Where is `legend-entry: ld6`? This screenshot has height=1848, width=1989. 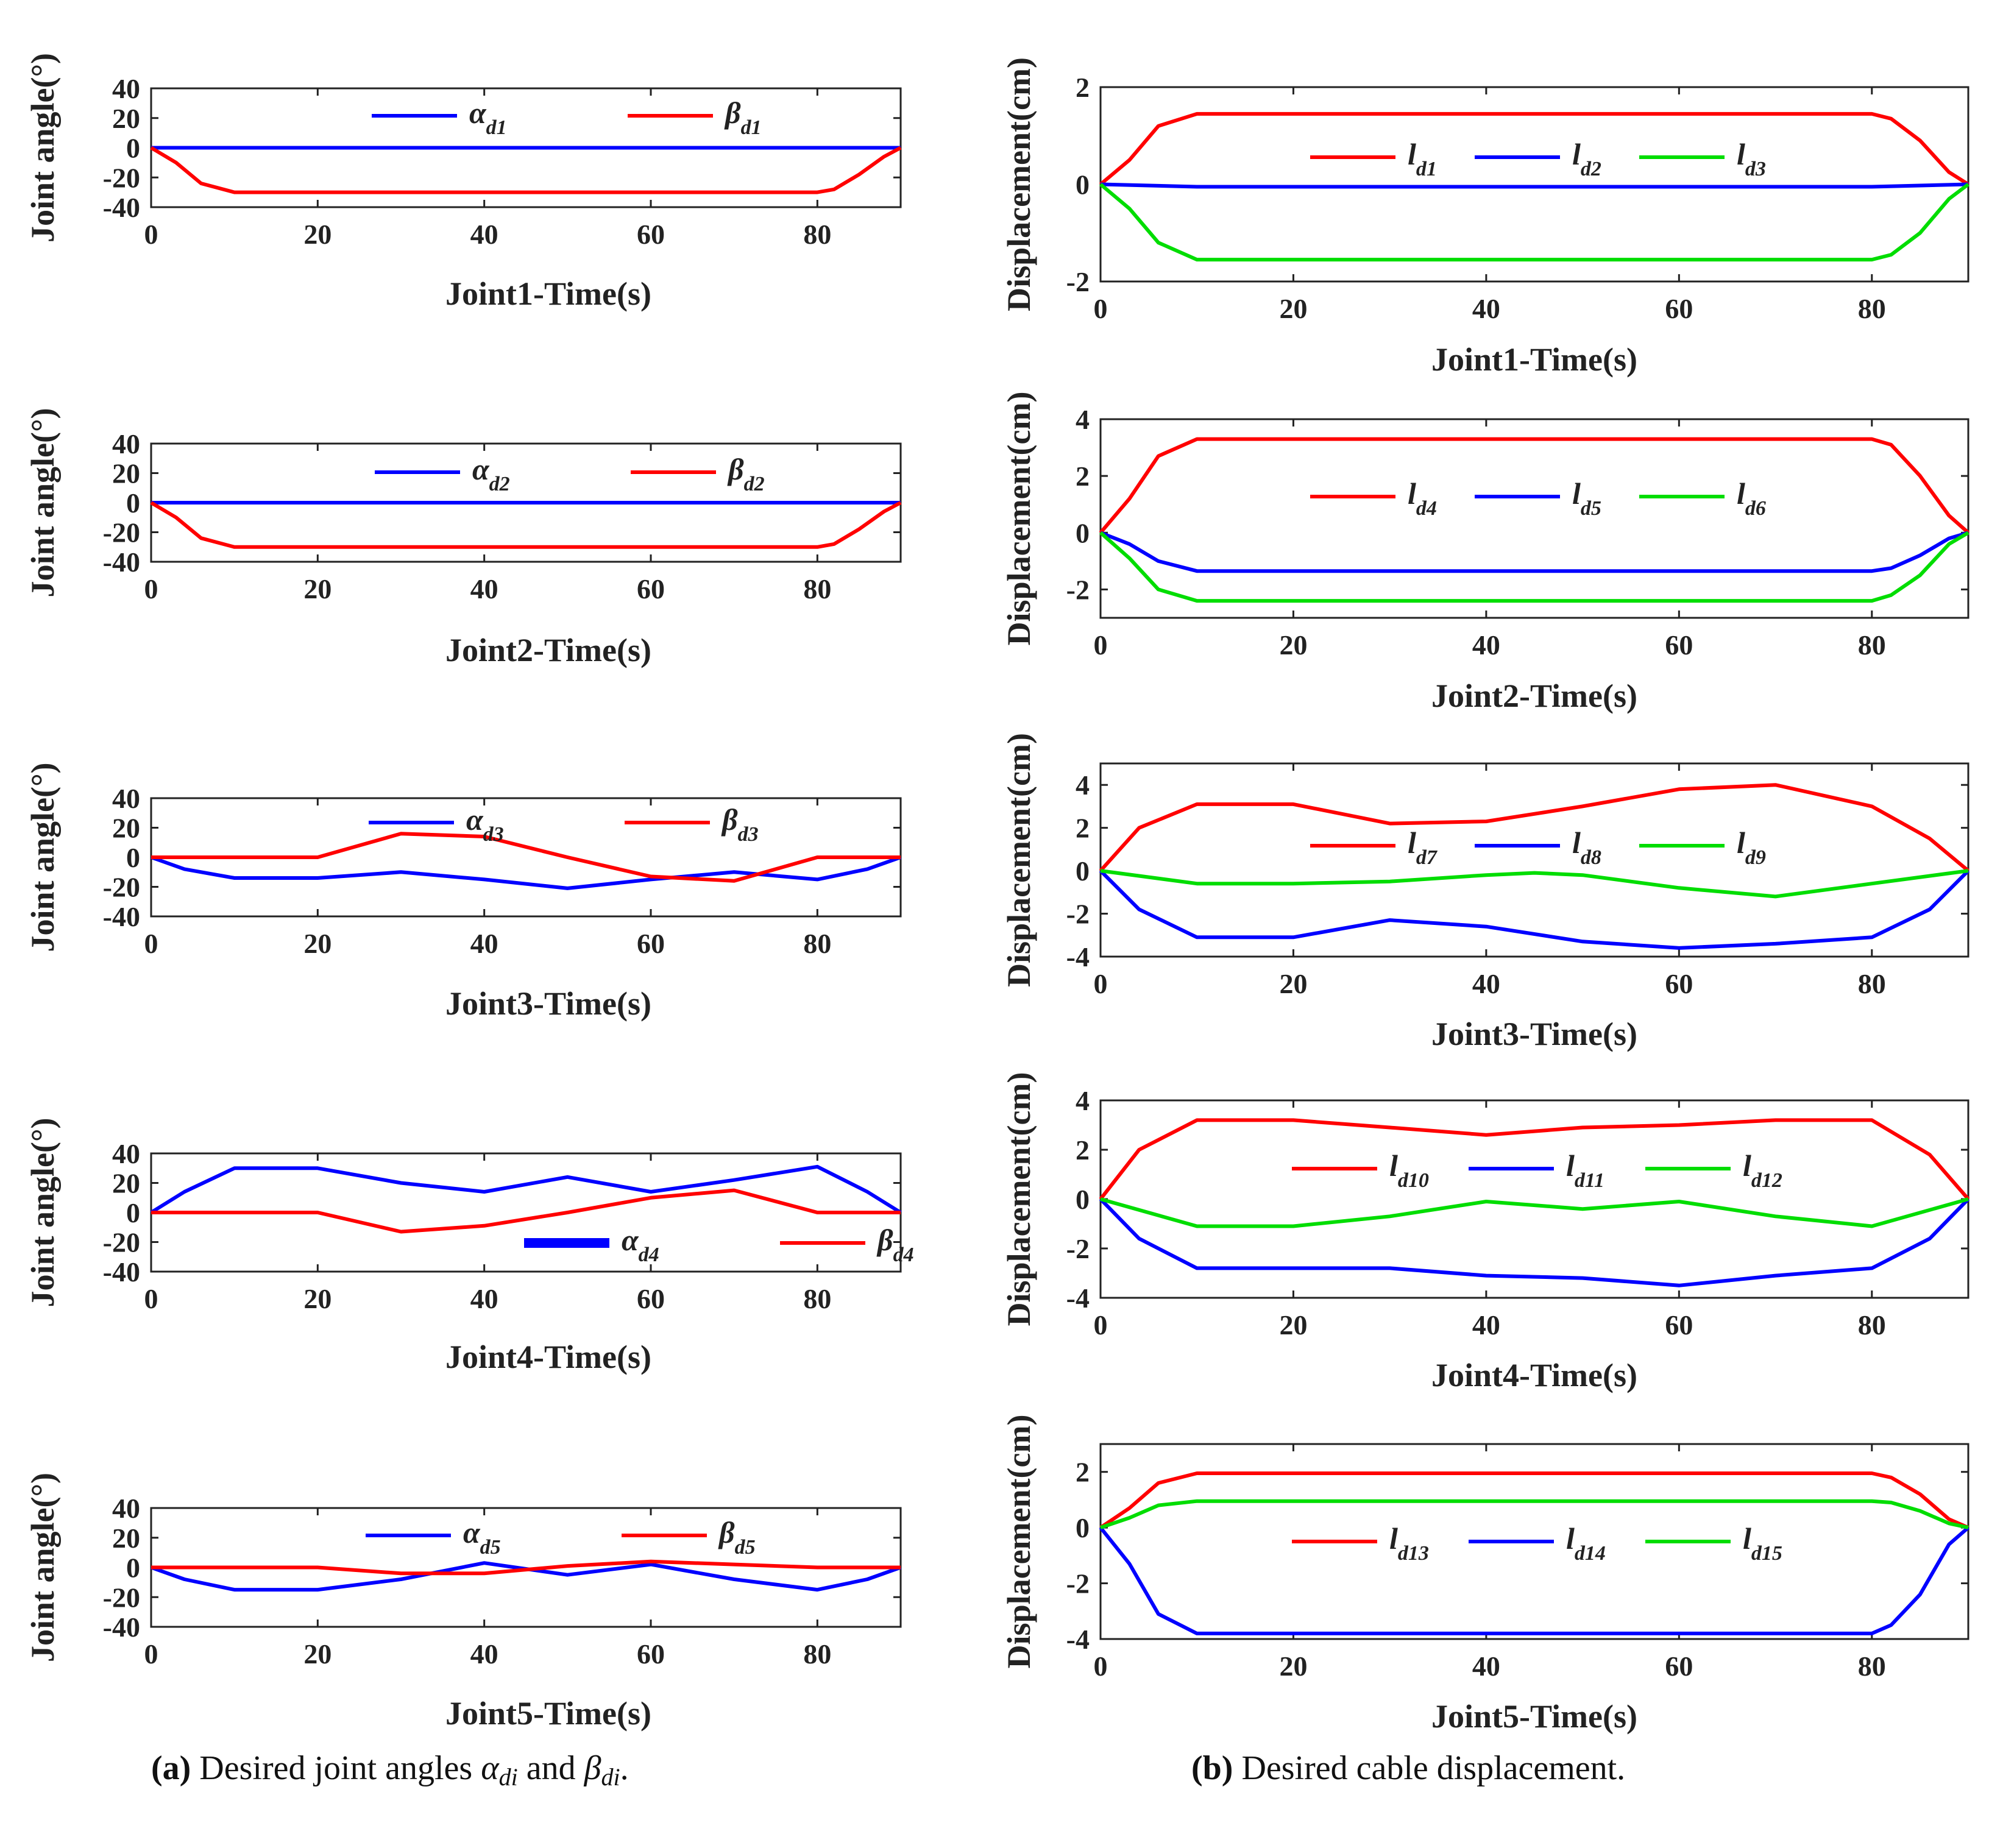
legend-entry: ld6 is located at coordinates (1751, 498).